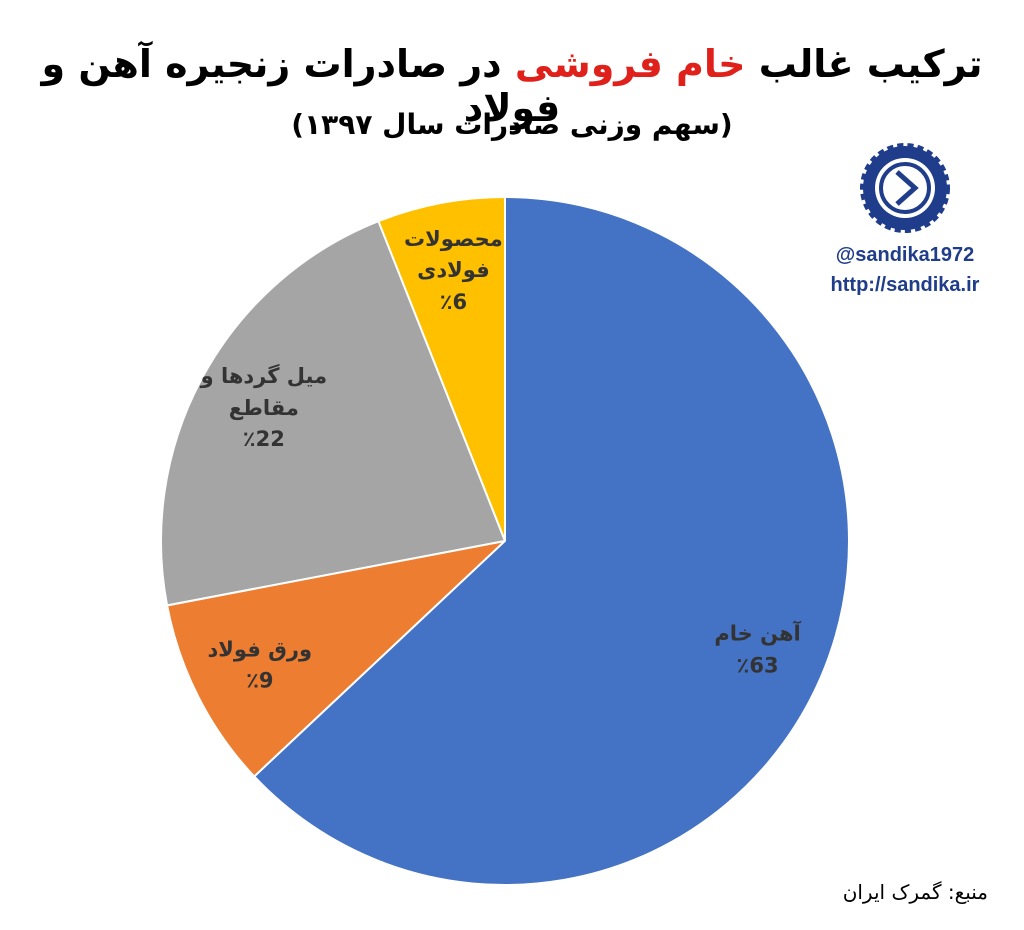 This screenshot has width=1024, height=930. I want to click on logo, so click(905, 188).